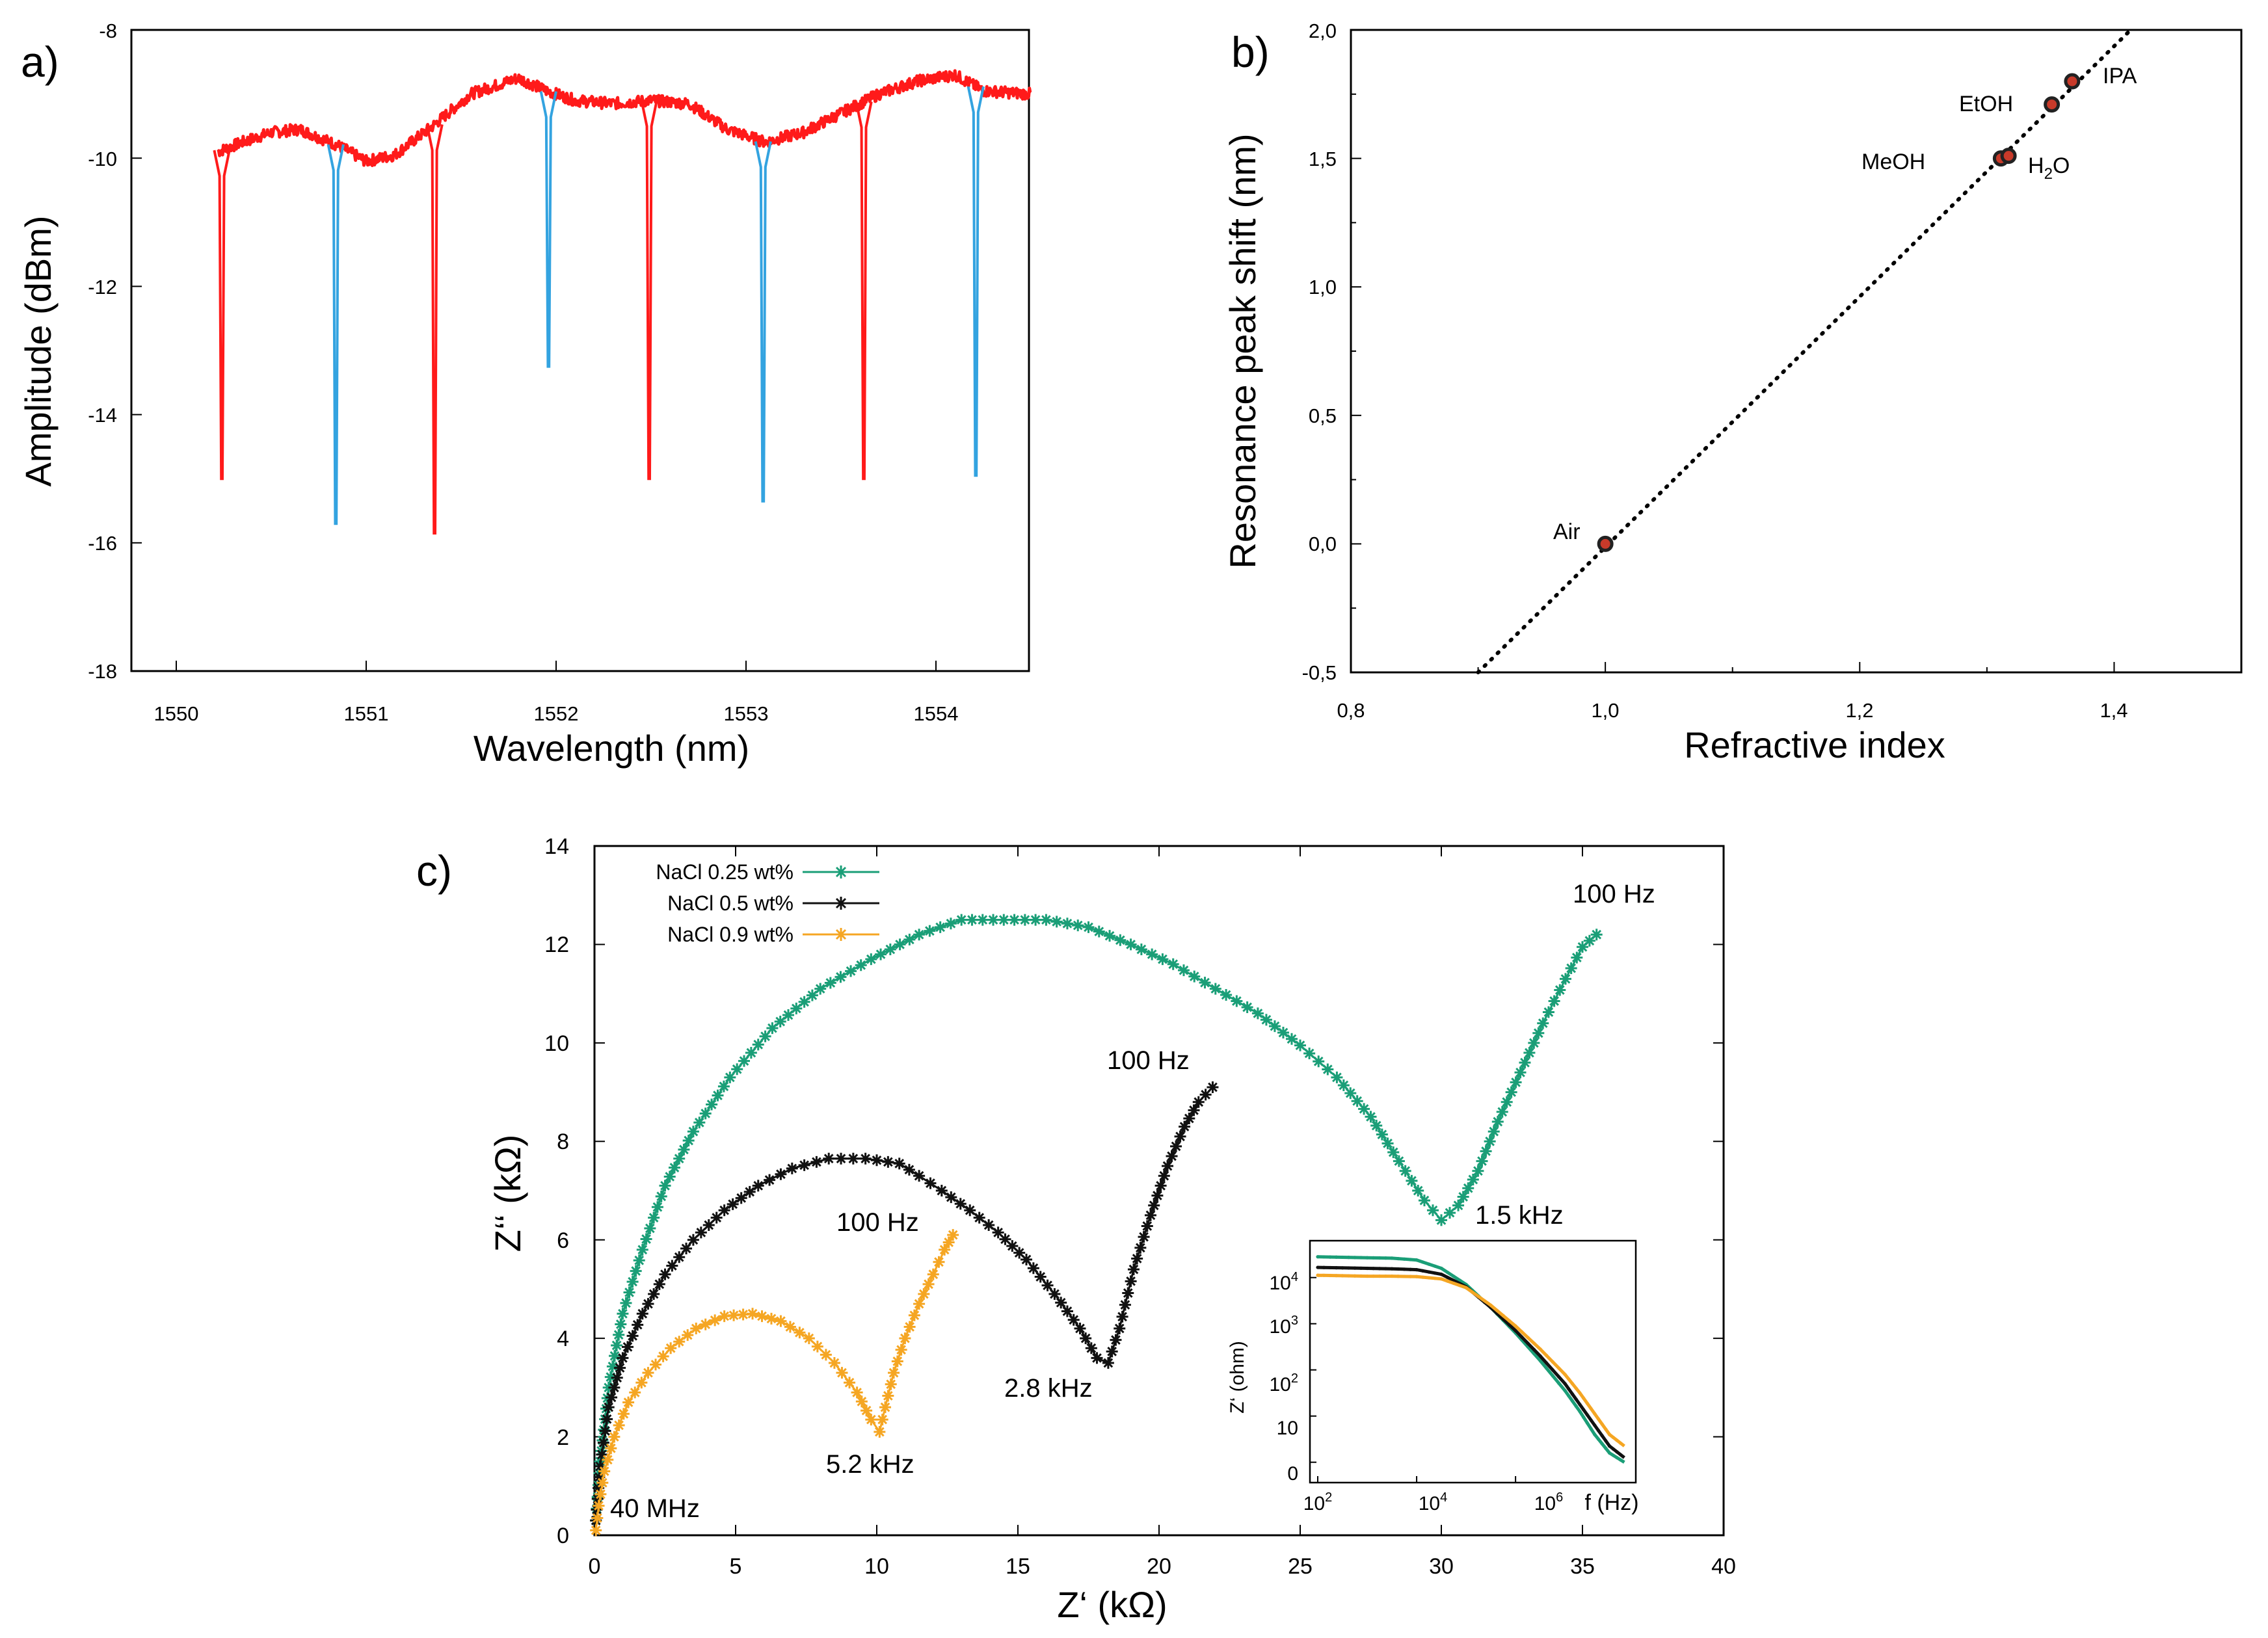 This screenshot has height=1638, width=2268. I want to click on panel-c-x-tick-label-5: 25, so click(1301, 1567).